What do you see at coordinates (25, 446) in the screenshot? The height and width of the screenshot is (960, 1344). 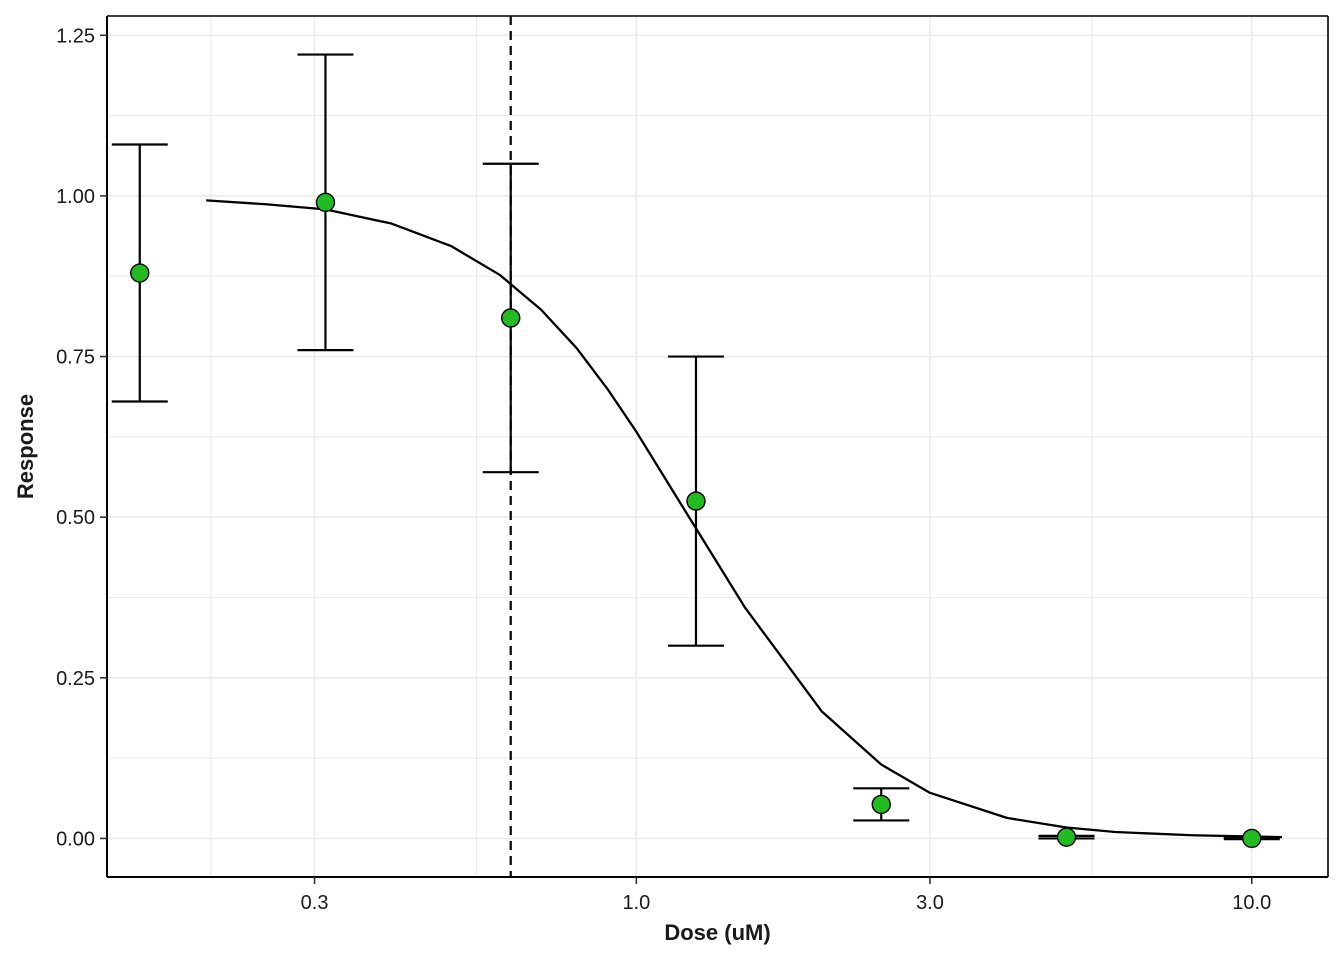 I see `y-axis-title: Response` at bounding box center [25, 446].